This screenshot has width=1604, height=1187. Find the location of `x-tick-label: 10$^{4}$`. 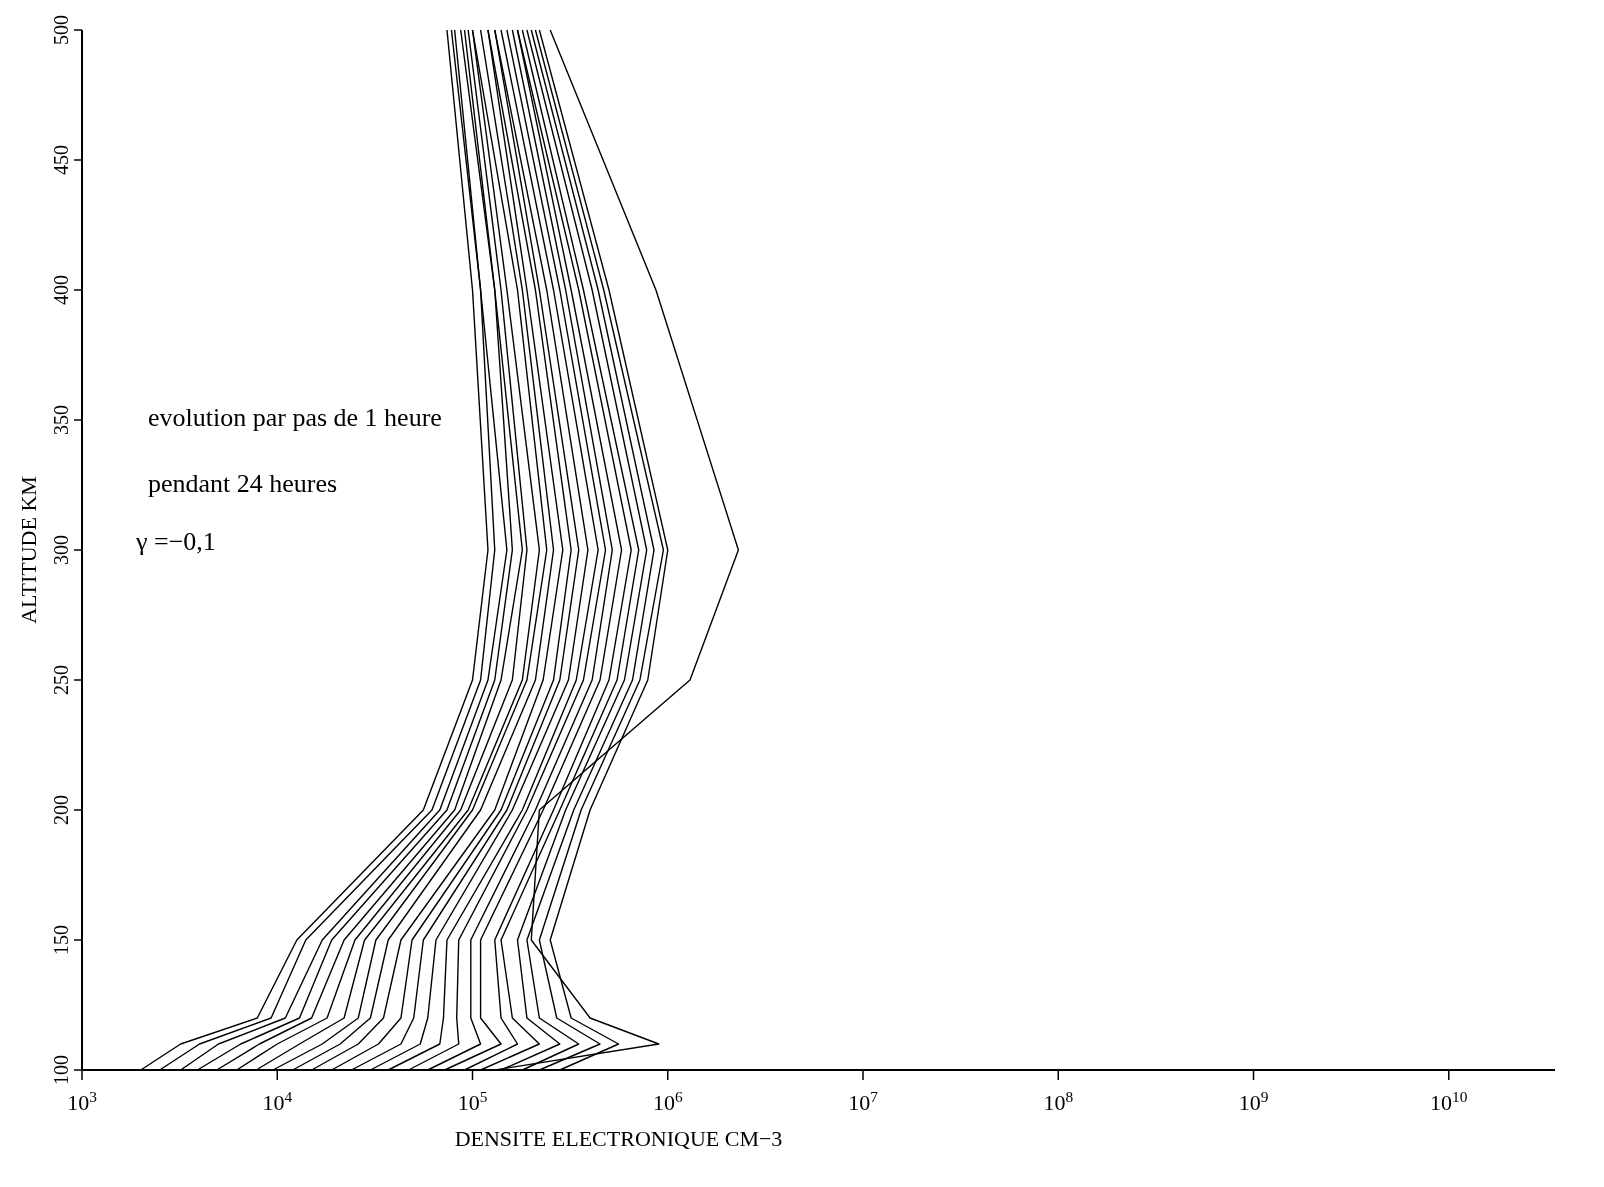

x-tick-label: 10$^{4}$ is located at coordinates (277, 1101).